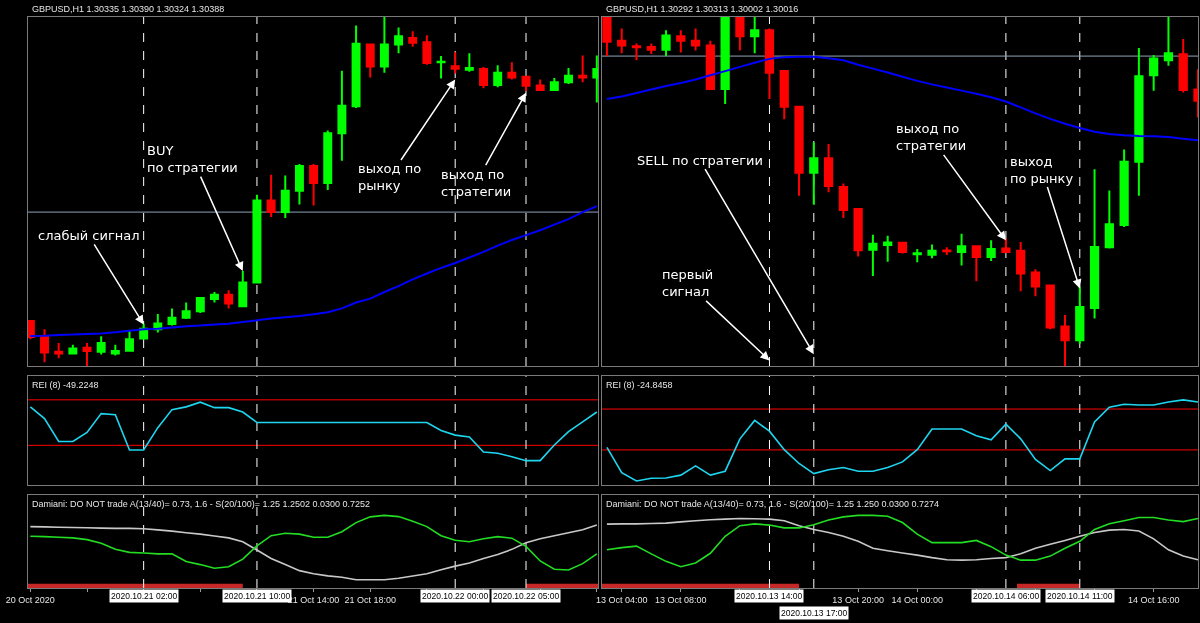 The image size is (1200, 623). I want to click on chart-title: REI (8) -24.8458, so click(639, 385).